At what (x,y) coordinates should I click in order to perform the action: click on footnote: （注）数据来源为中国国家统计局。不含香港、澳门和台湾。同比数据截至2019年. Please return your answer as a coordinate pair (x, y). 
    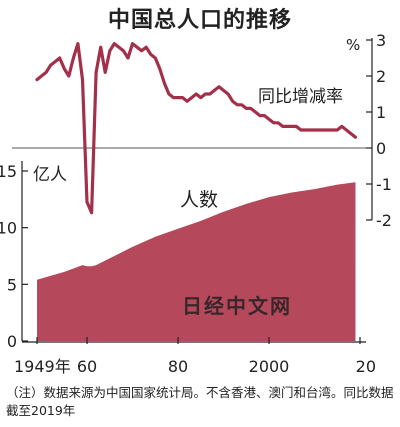
    Looking at the image, I should click on (200, 401).